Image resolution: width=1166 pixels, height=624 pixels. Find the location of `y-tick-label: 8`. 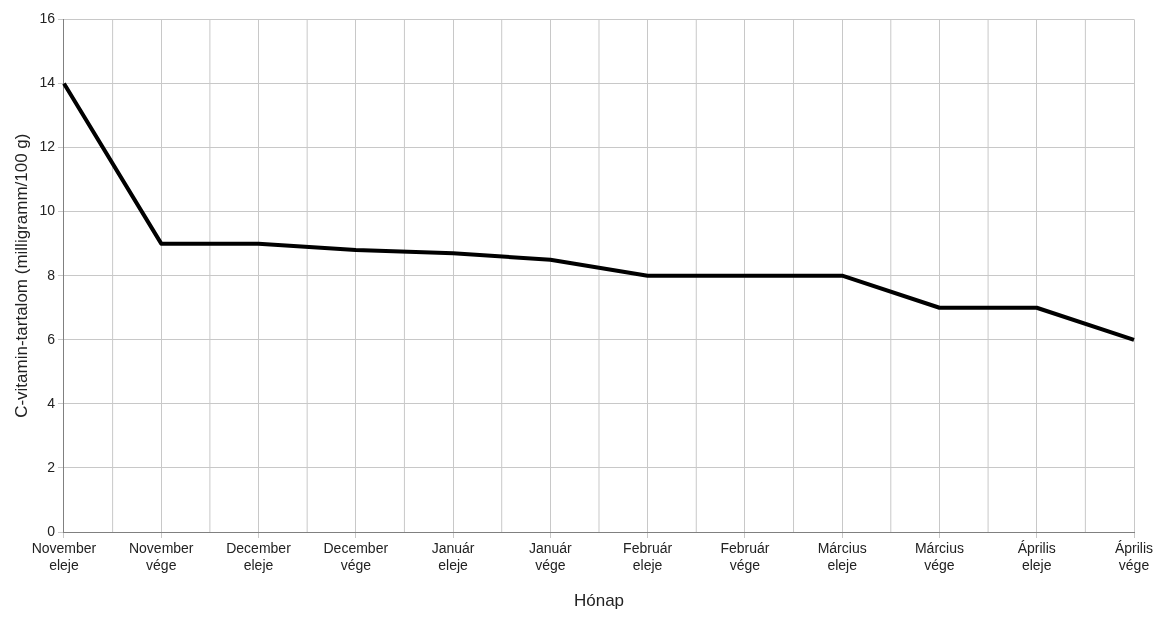

y-tick-label: 8 is located at coordinates (51, 274).